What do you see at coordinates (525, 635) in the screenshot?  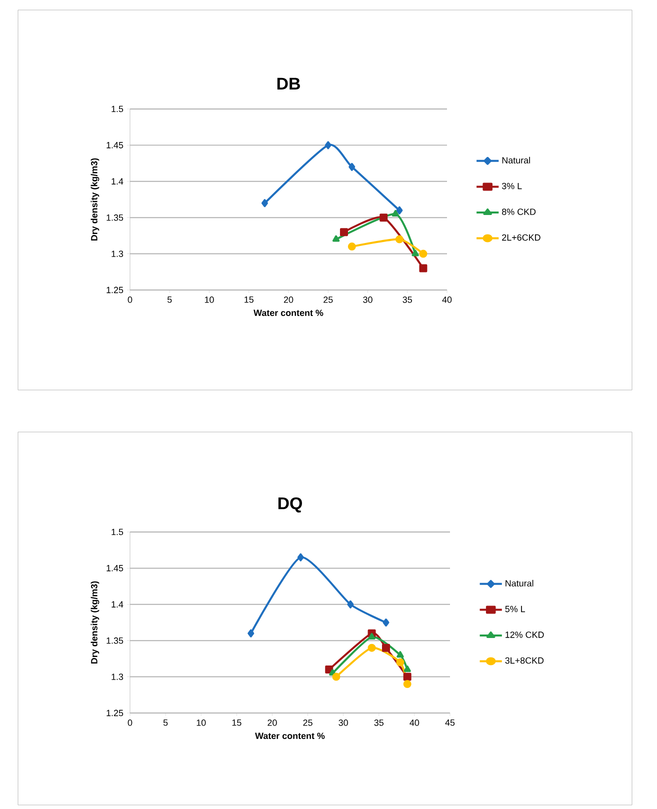 I see `legend-label: 12% CKD` at bounding box center [525, 635].